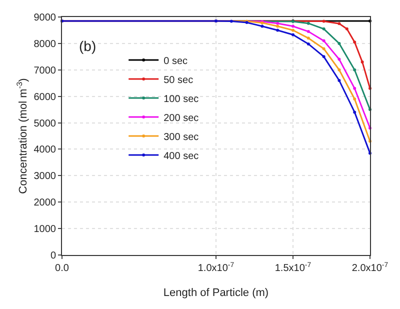 The width and height of the screenshot is (400, 309). Describe the element at coordinates (293, 268) in the screenshot. I see `x-tick-label: 1.5x10$^{-7}$` at that location.